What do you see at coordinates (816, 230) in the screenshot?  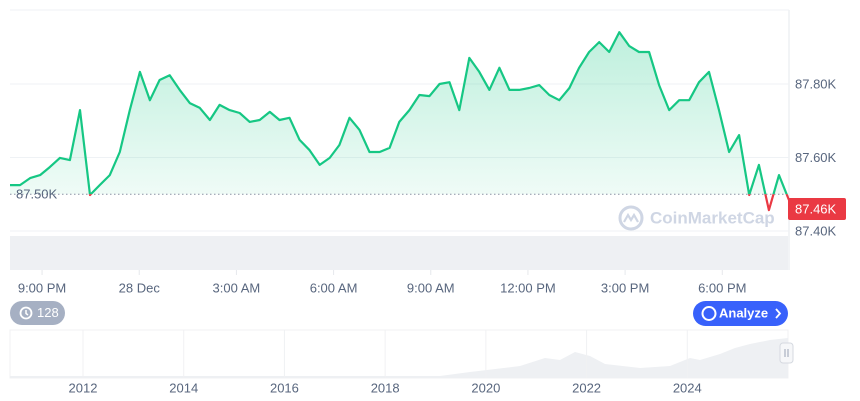 I see `y-tick-label: 87.40K` at bounding box center [816, 230].